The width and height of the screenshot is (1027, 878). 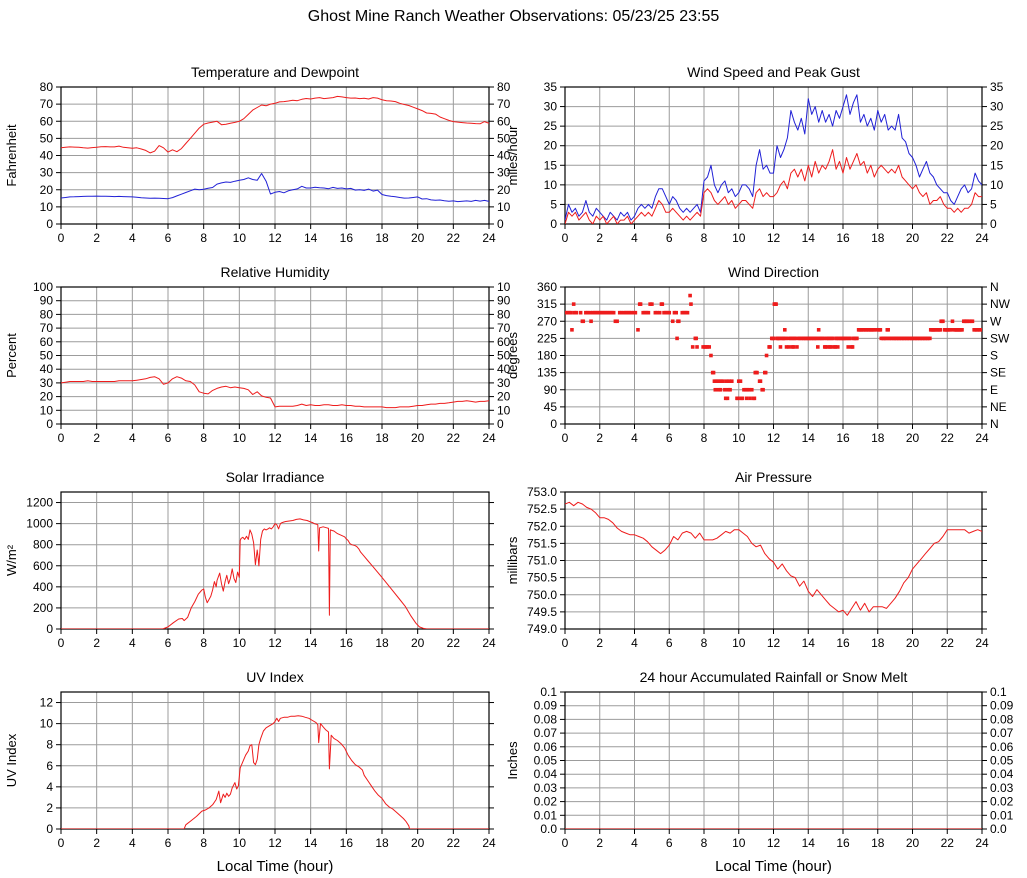 What do you see at coordinates (997, 146) in the screenshot?
I see `y-tick-label-right: 20` at bounding box center [997, 146].